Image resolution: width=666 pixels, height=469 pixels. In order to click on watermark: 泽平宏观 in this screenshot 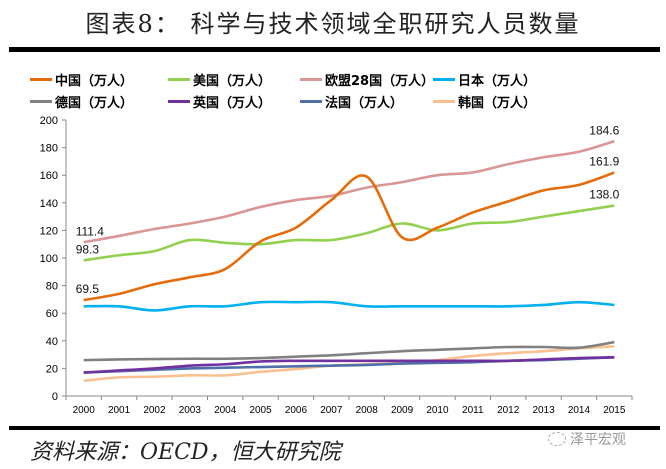, I will do `click(587, 439)`.